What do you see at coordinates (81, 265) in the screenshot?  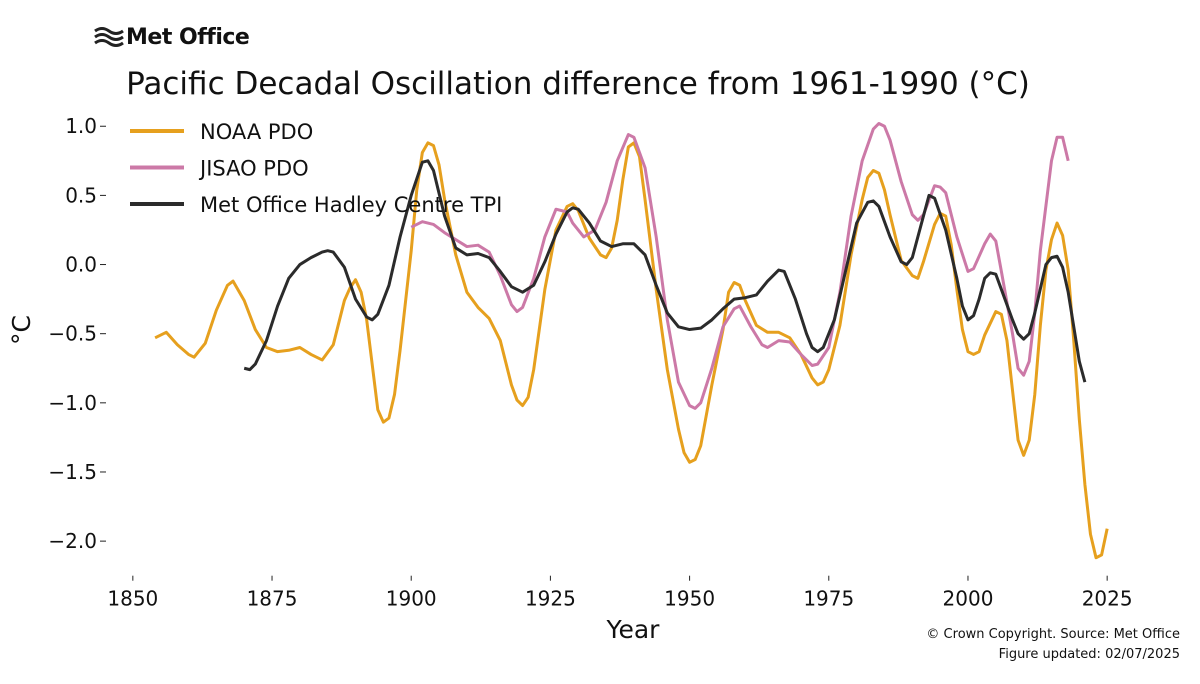 I see `y-tick-label: 0.0` at bounding box center [81, 265].